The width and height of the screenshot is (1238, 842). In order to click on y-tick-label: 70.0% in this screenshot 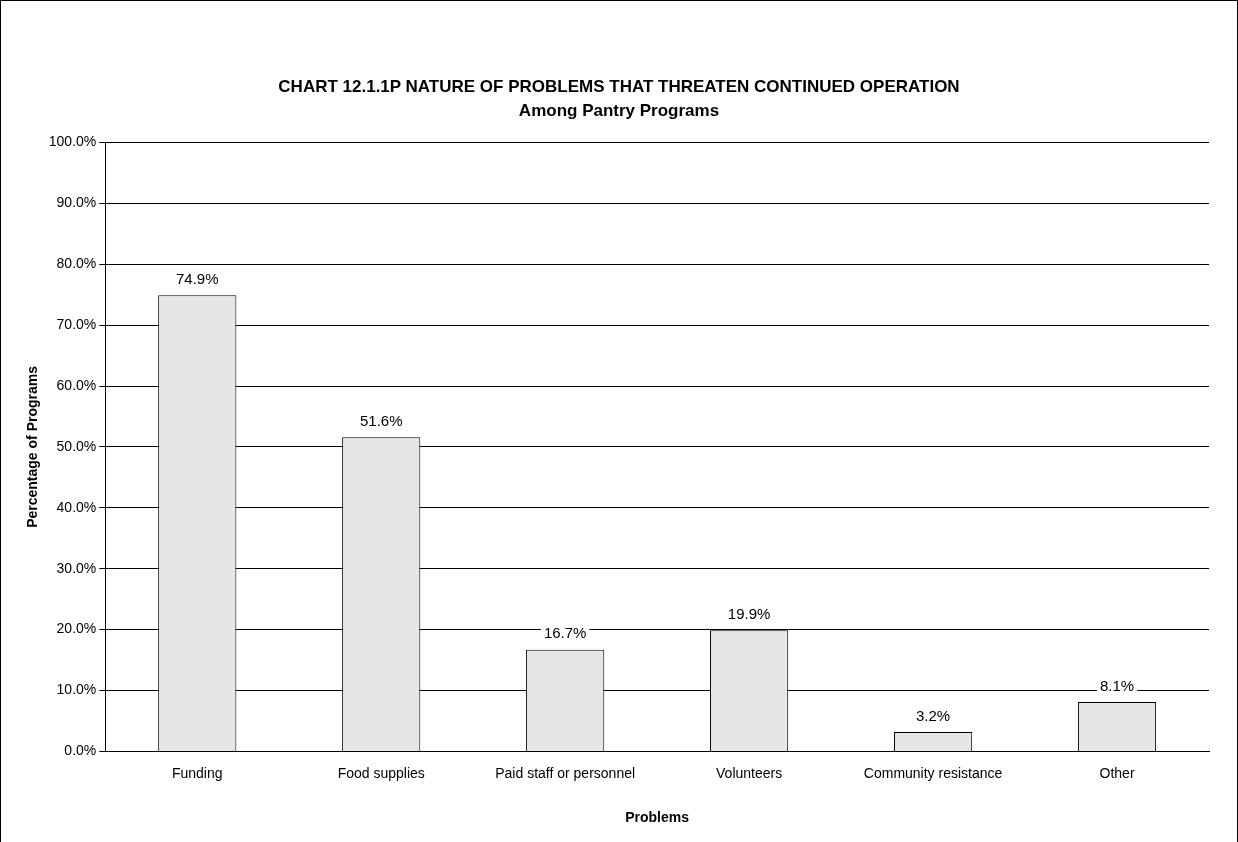, I will do `click(76, 323)`.